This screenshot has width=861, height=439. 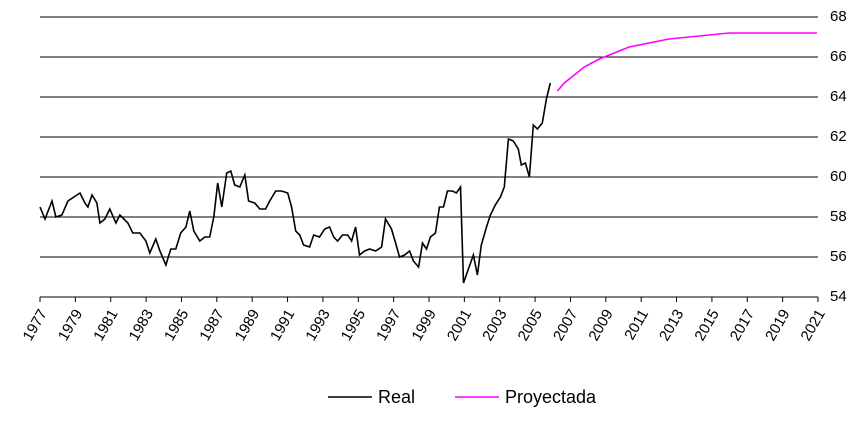 I want to click on x-tick-label: 1989, so click(x=247, y=324).